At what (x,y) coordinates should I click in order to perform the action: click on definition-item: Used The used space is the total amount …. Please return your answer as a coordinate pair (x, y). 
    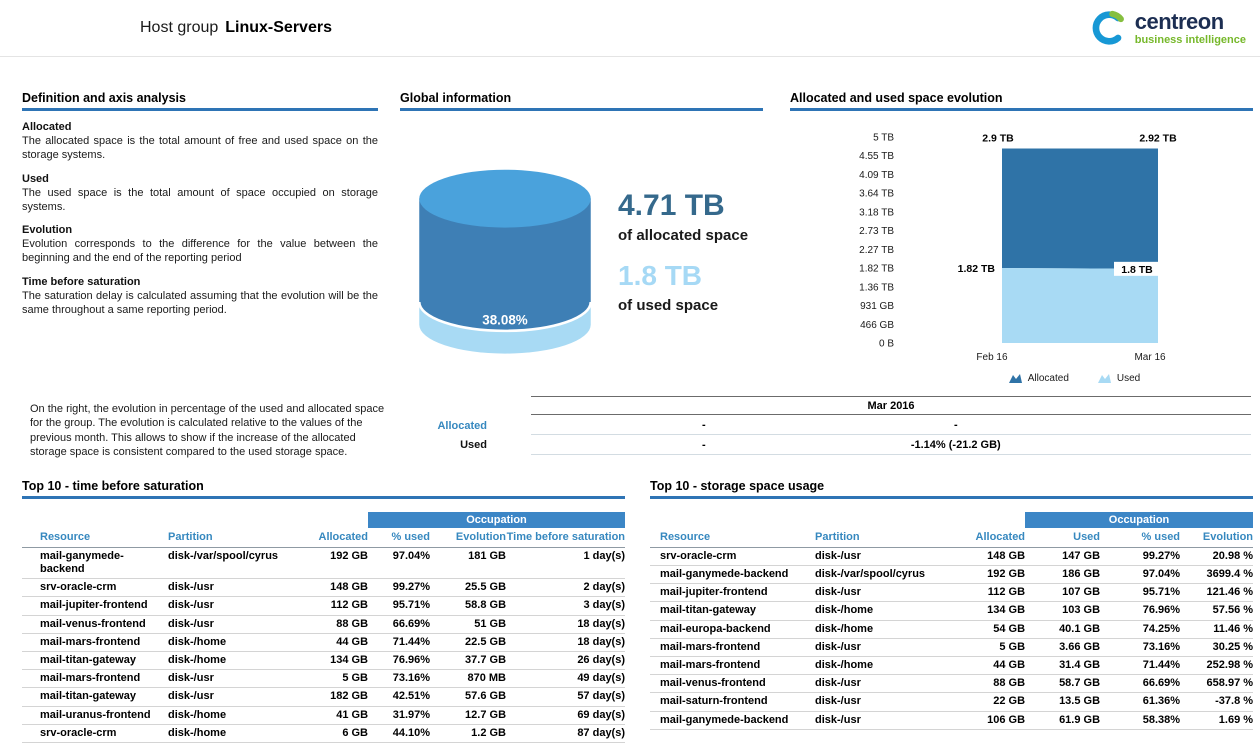
    Looking at the image, I should click on (200, 194).